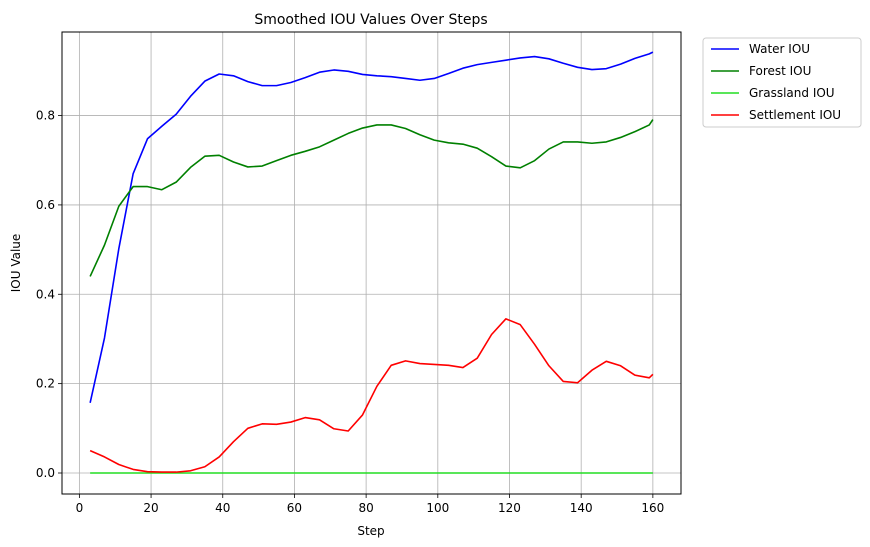  I want to click on legend-box, so click(782, 82).